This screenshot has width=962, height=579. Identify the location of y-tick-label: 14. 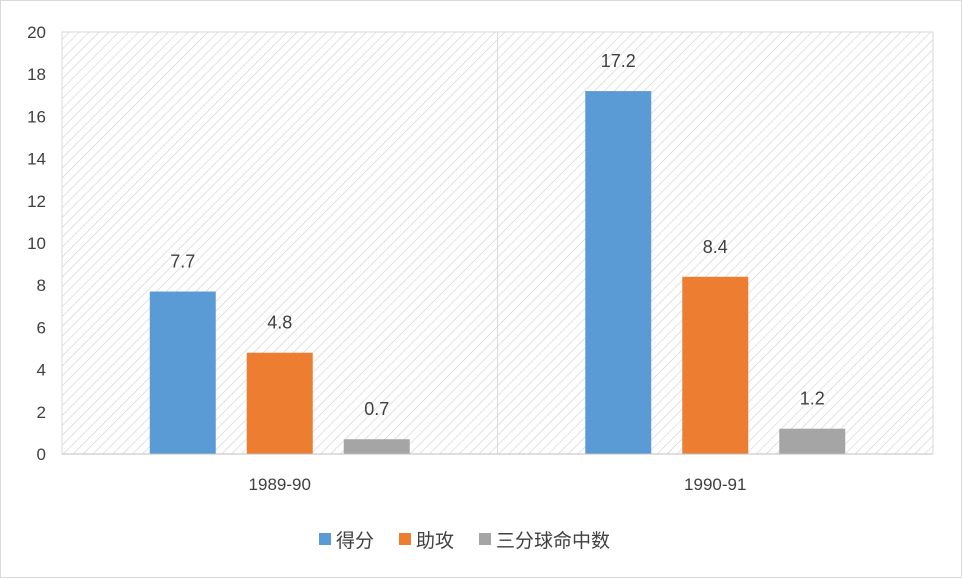
(36, 159).